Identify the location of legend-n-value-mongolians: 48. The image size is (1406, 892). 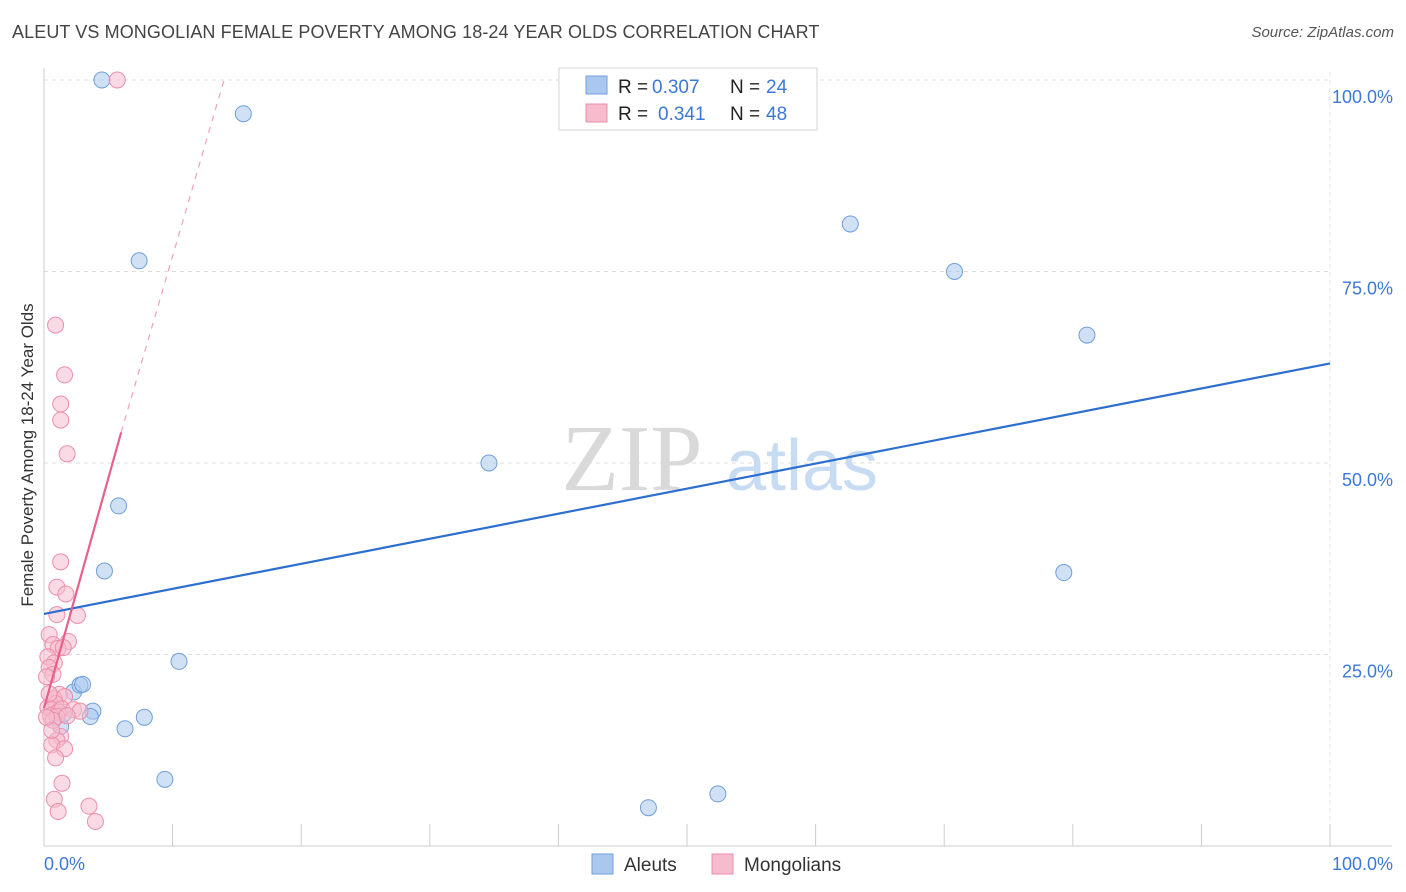
(776, 114).